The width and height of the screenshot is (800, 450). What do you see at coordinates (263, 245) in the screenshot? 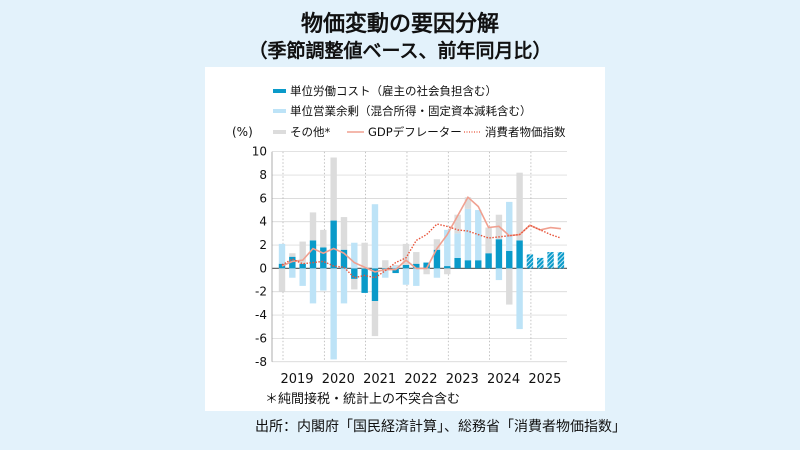
I see `y-tick-label: 2` at bounding box center [263, 245].